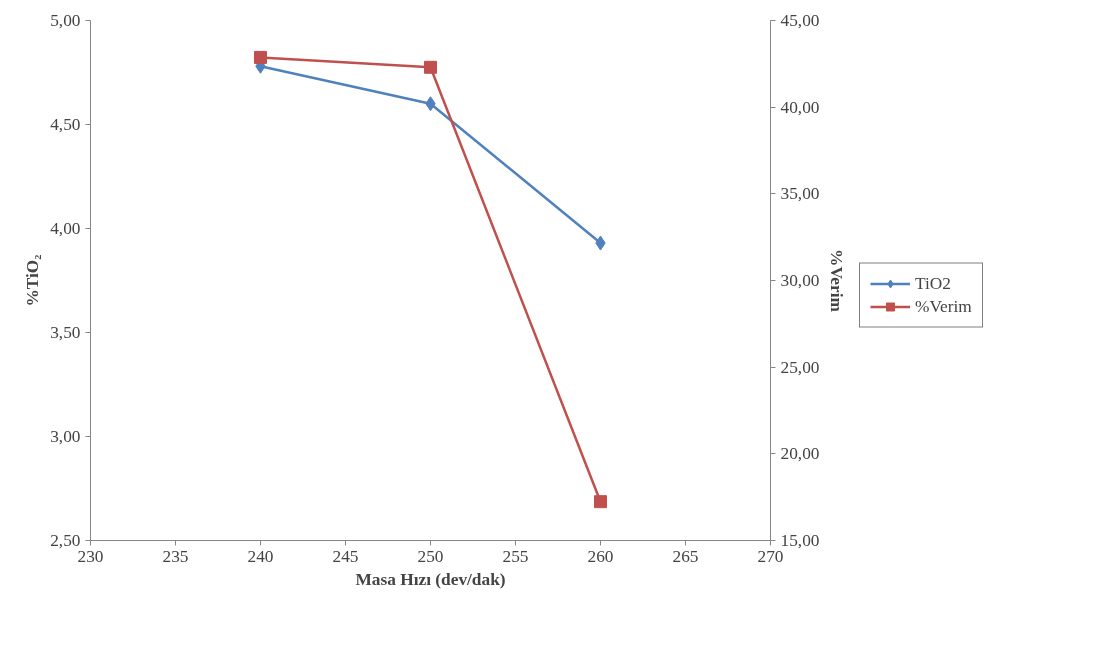 The image size is (1112, 650). I want to click on y-tick-label: 3,00, so click(65, 436).